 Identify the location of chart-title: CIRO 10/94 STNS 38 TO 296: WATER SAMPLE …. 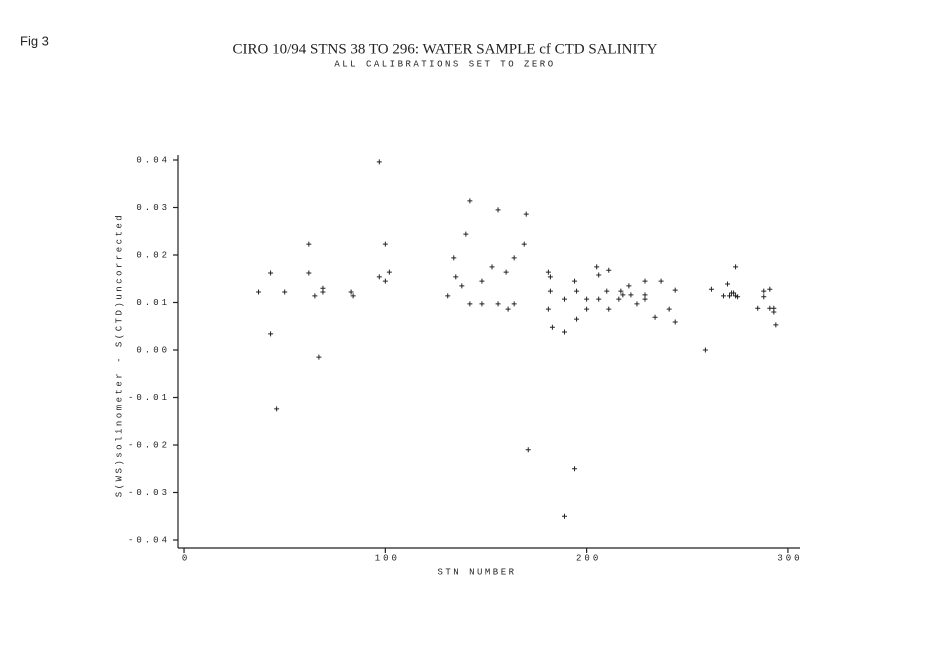
(444, 49).